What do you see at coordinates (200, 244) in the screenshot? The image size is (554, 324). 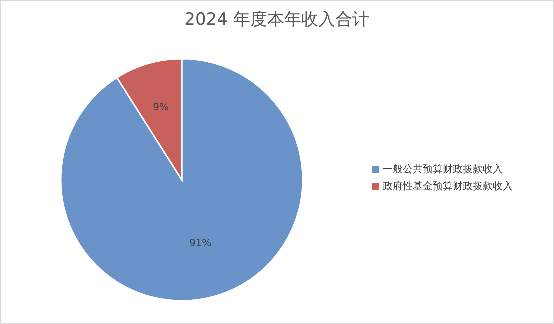 I see `data-label: 91%` at bounding box center [200, 244].